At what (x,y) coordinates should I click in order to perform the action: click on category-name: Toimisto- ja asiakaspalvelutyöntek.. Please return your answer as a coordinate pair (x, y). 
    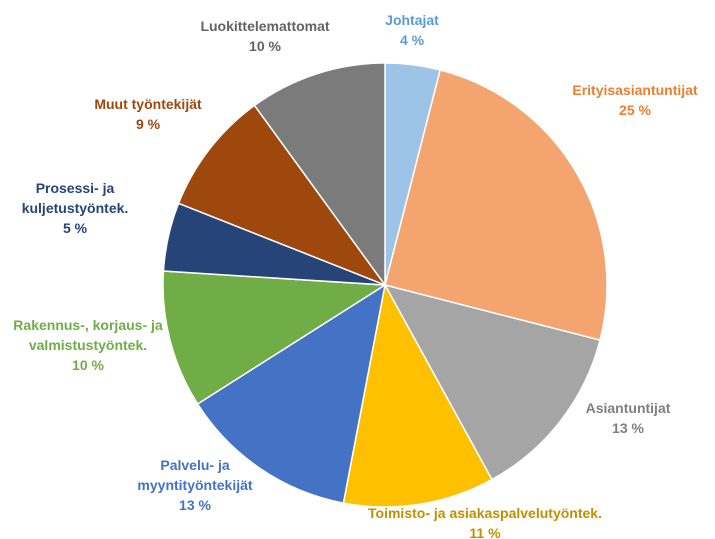
    Looking at the image, I should click on (485, 513).